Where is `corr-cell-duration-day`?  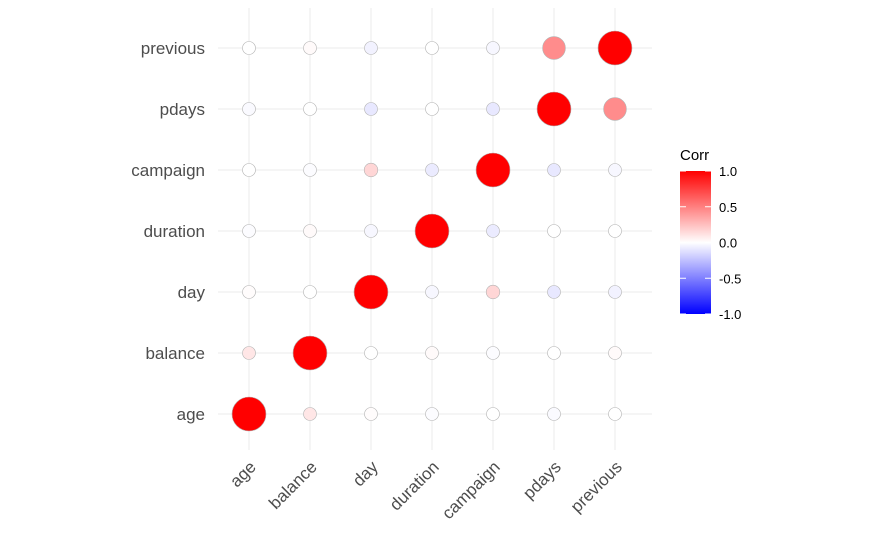
corr-cell-duration-day is located at coordinates (432, 292).